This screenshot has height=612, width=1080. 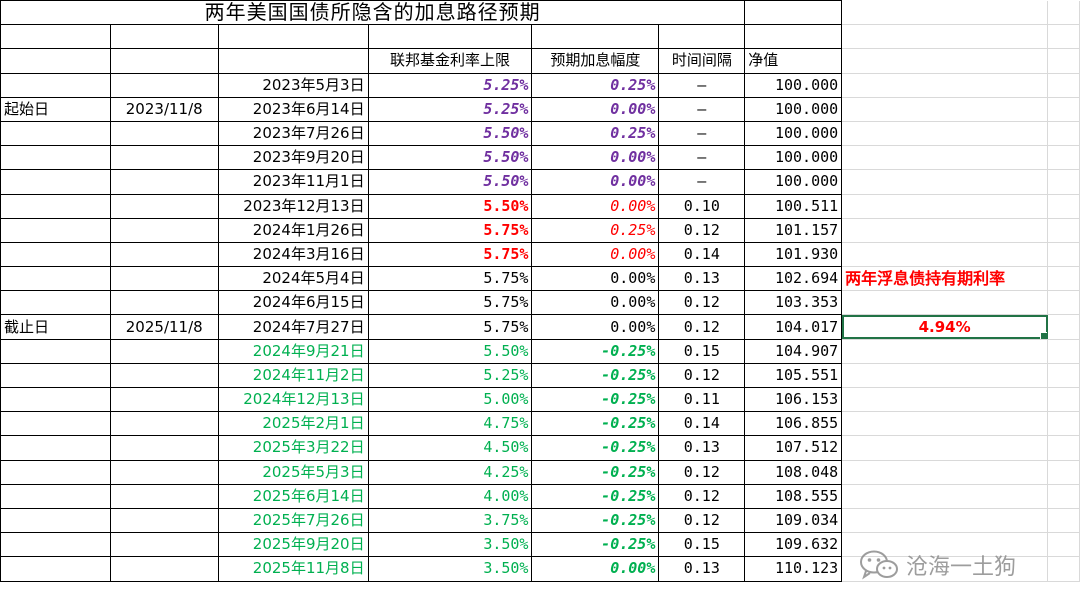 I want to click on nav-cell: 108.048, so click(x=793, y=472).